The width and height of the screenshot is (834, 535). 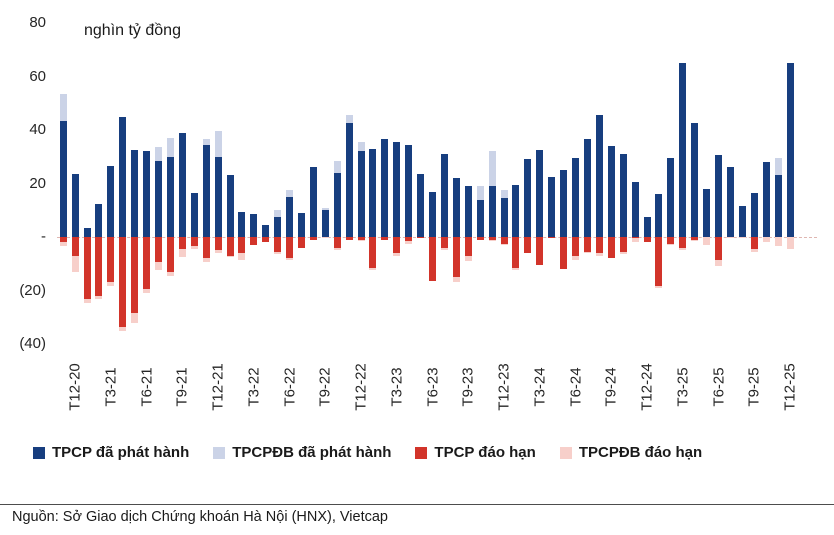 I want to click on footer-divider-line, so click(x=417, y=504).